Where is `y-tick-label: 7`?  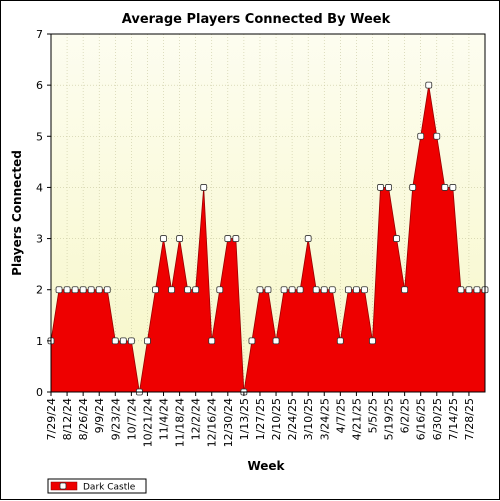 y-tick-label: 7 is located at coordinates (39, 34).